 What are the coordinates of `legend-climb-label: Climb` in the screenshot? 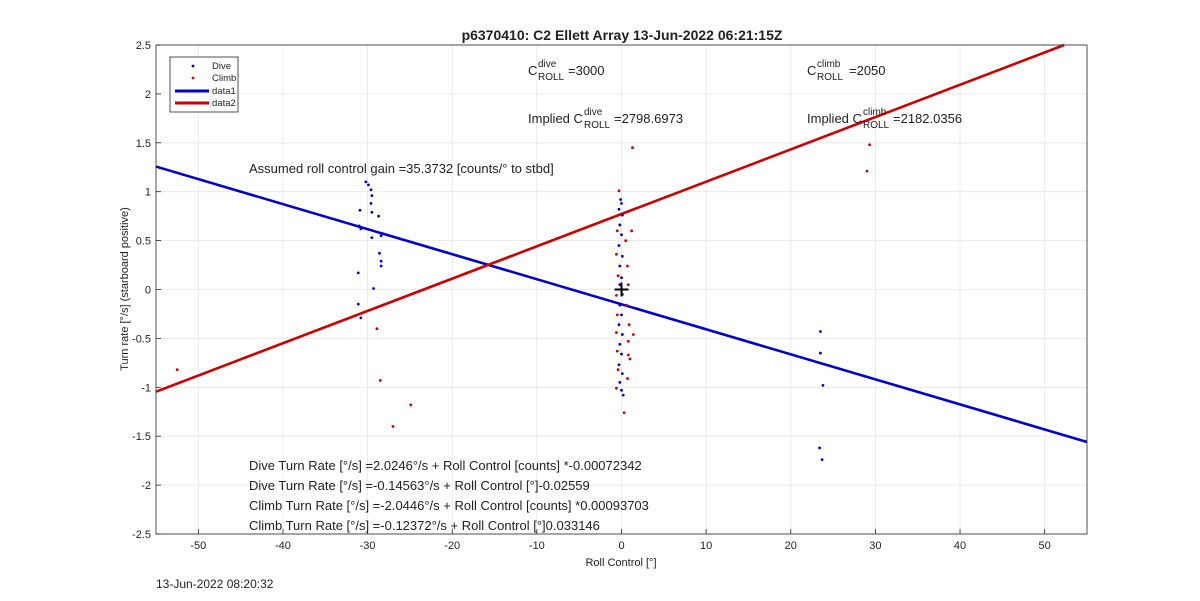 It's located at (224, 78).